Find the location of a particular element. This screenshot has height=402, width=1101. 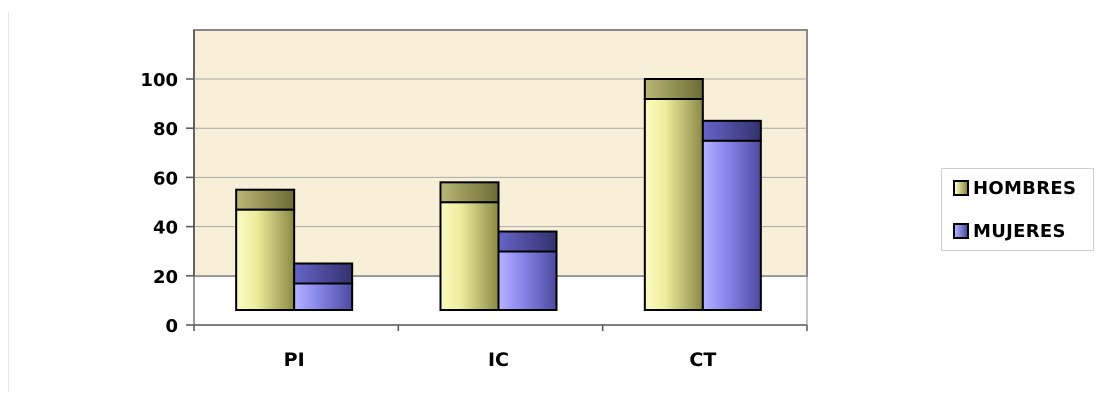

legend-item-hombres: HOMBRES is located at coordinates (1014, 188).